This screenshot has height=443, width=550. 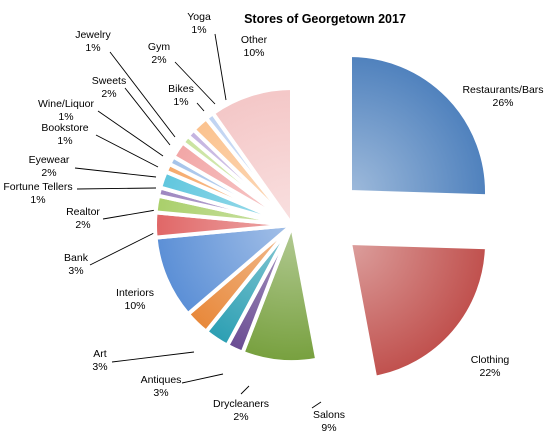 I want to click on chart-title: Stores of Georgetown 2017, so click(x=325, y=19).